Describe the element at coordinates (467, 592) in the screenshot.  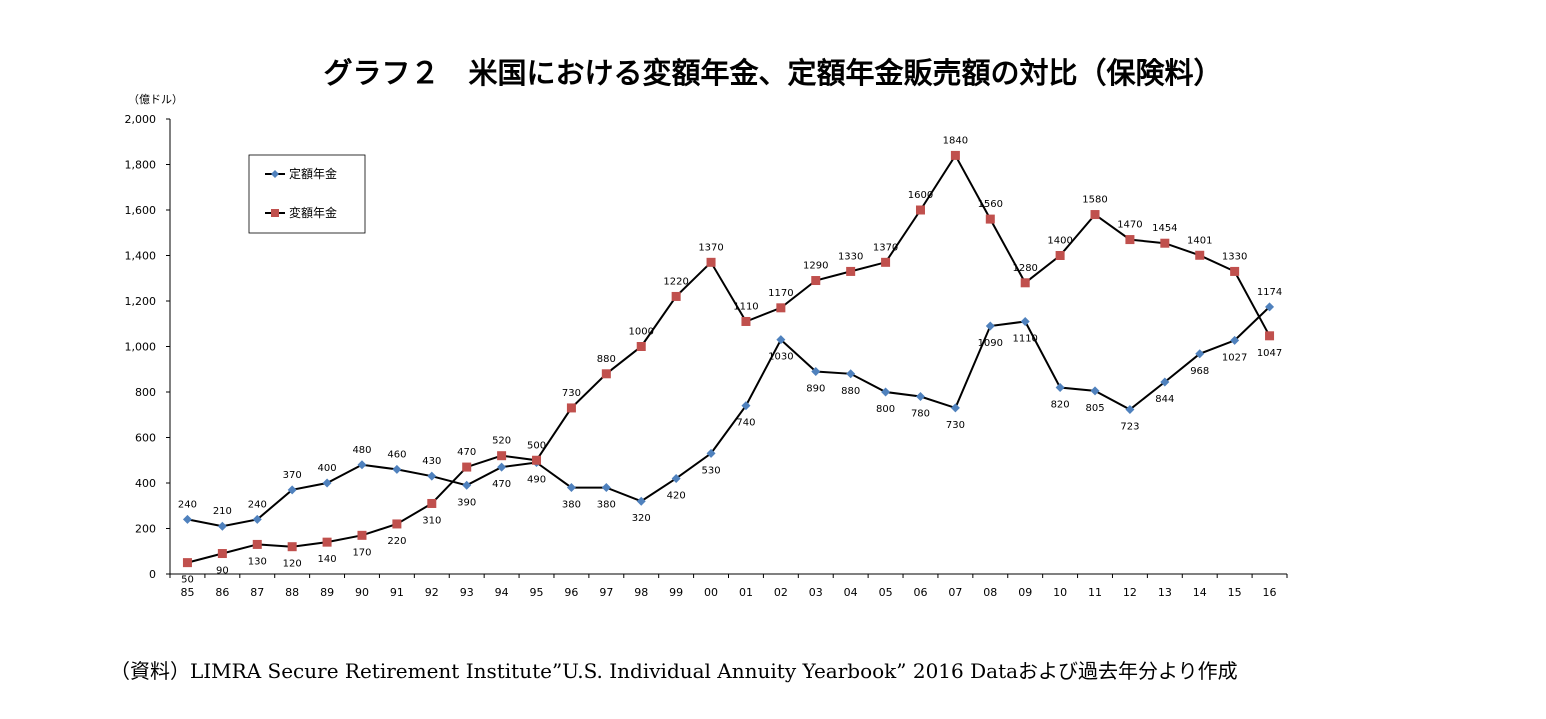
I see `x-tick-label: 93` at that location.